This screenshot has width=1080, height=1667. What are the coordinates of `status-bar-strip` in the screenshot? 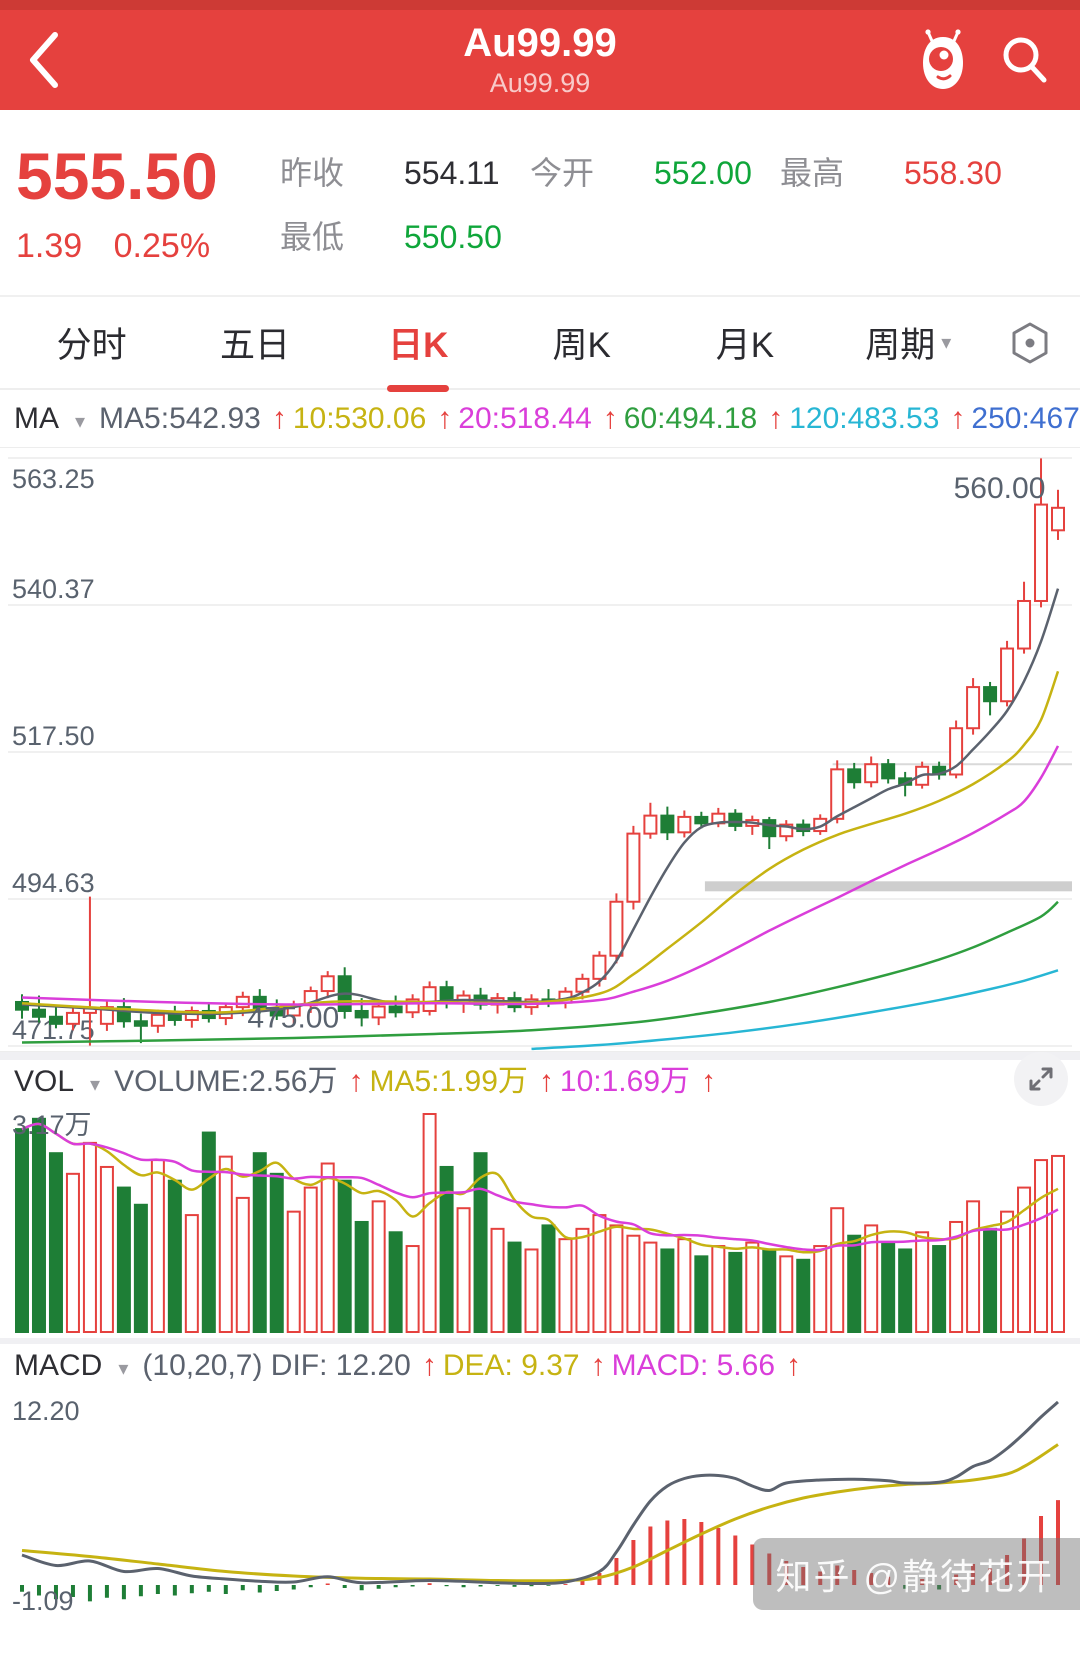 It's located at (540, 5).